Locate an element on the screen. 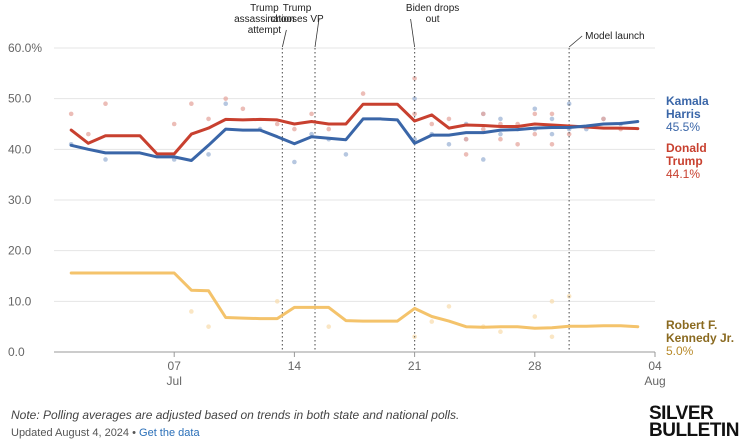 The width and height of the screenshot is (748, 448). series-line-robert-f-kennedy-jr- is located at coordinates (354, 300).